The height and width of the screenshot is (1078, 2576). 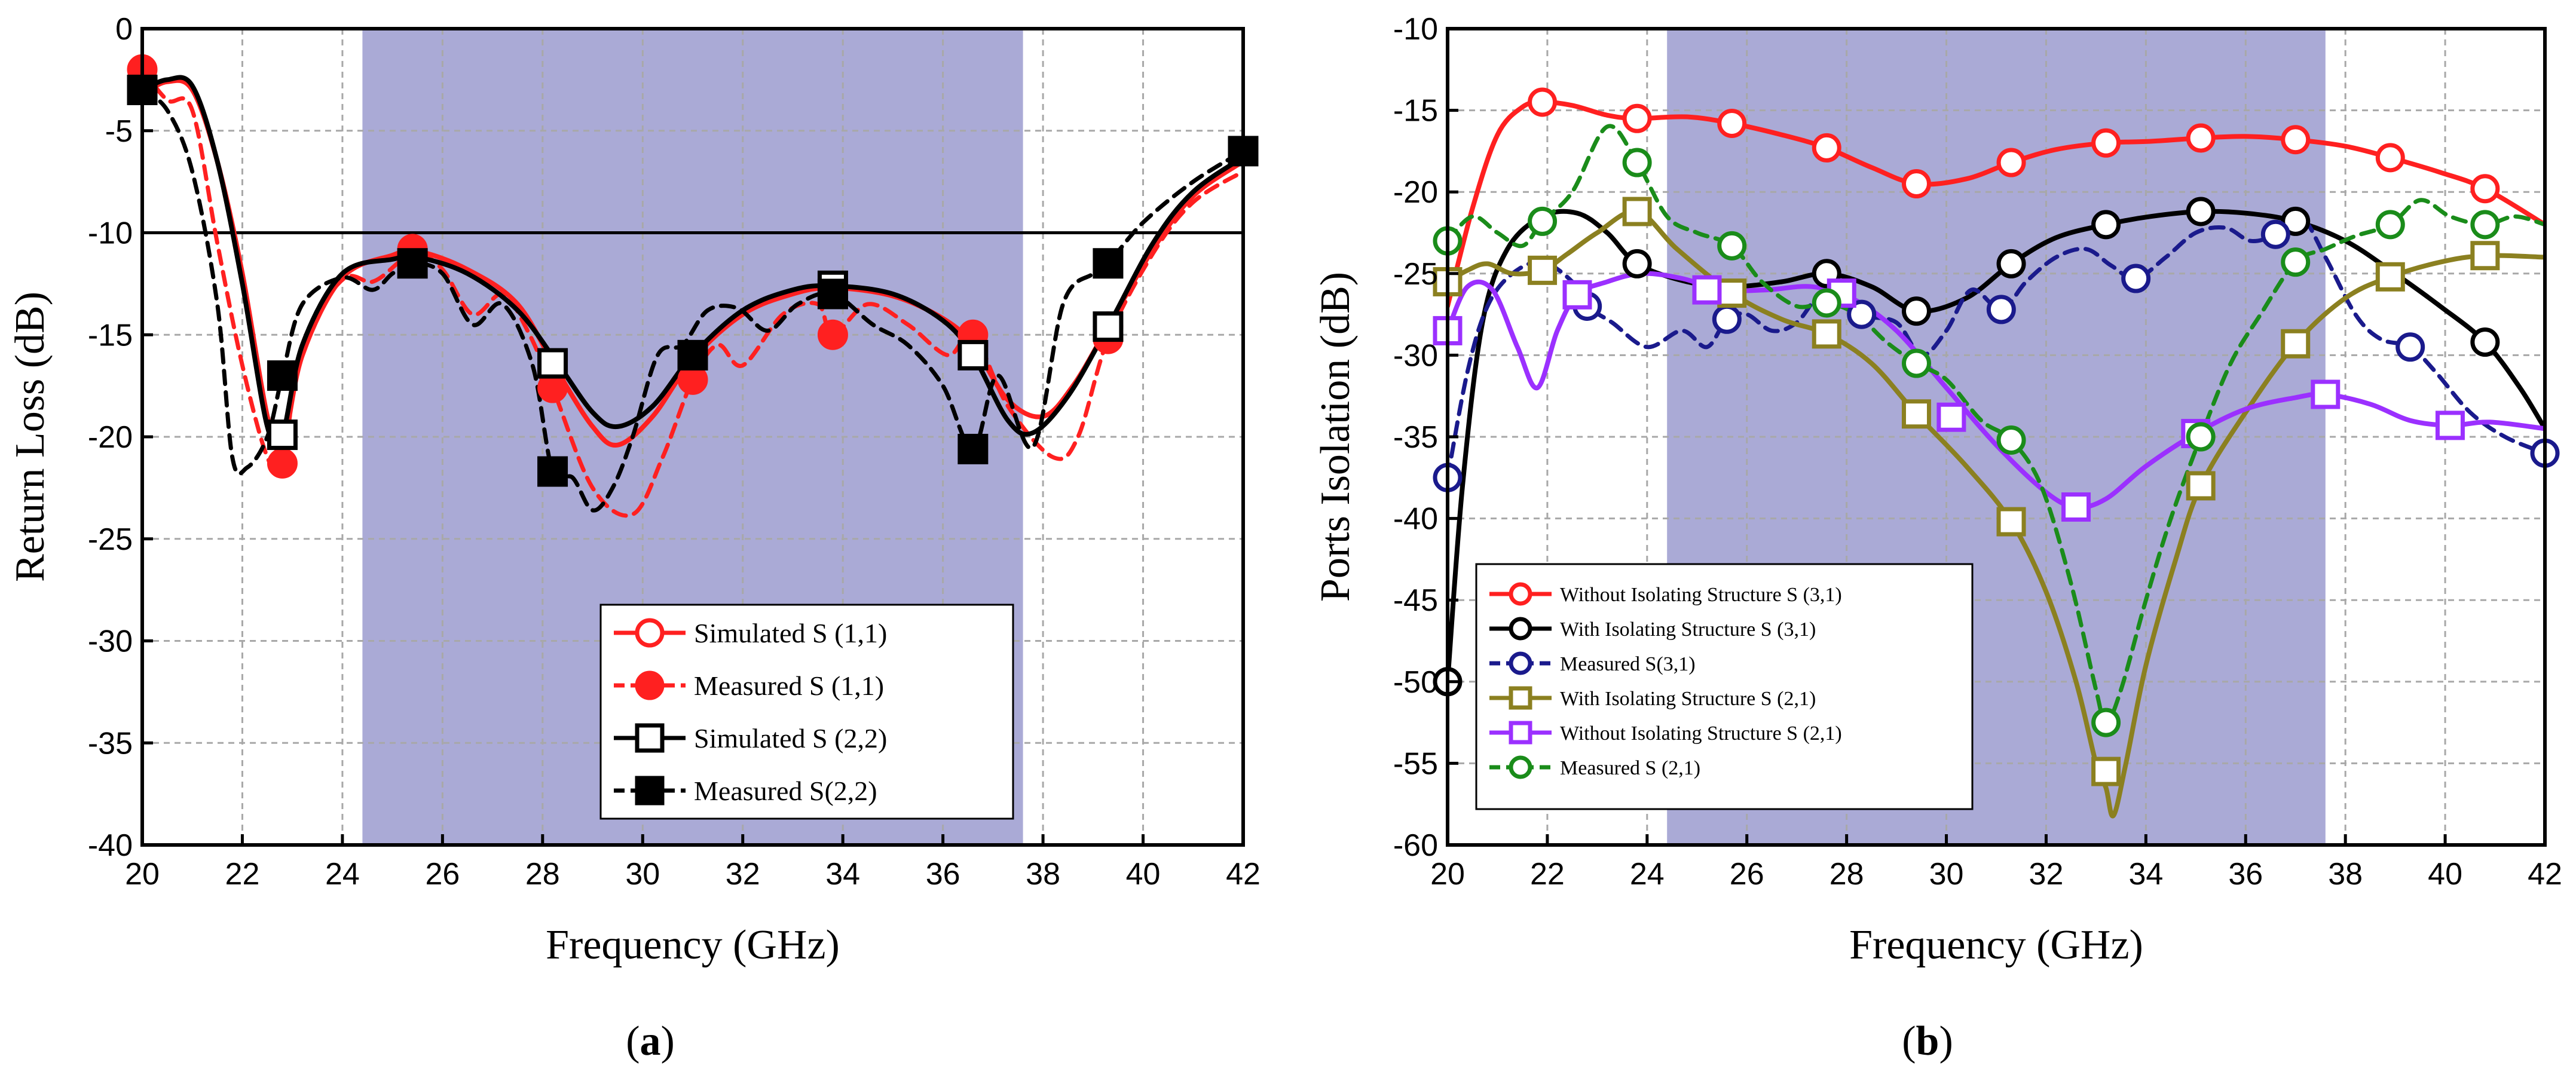 I want to click on panel-b-y-tick-label: -20, so click(x=1415, y=192).